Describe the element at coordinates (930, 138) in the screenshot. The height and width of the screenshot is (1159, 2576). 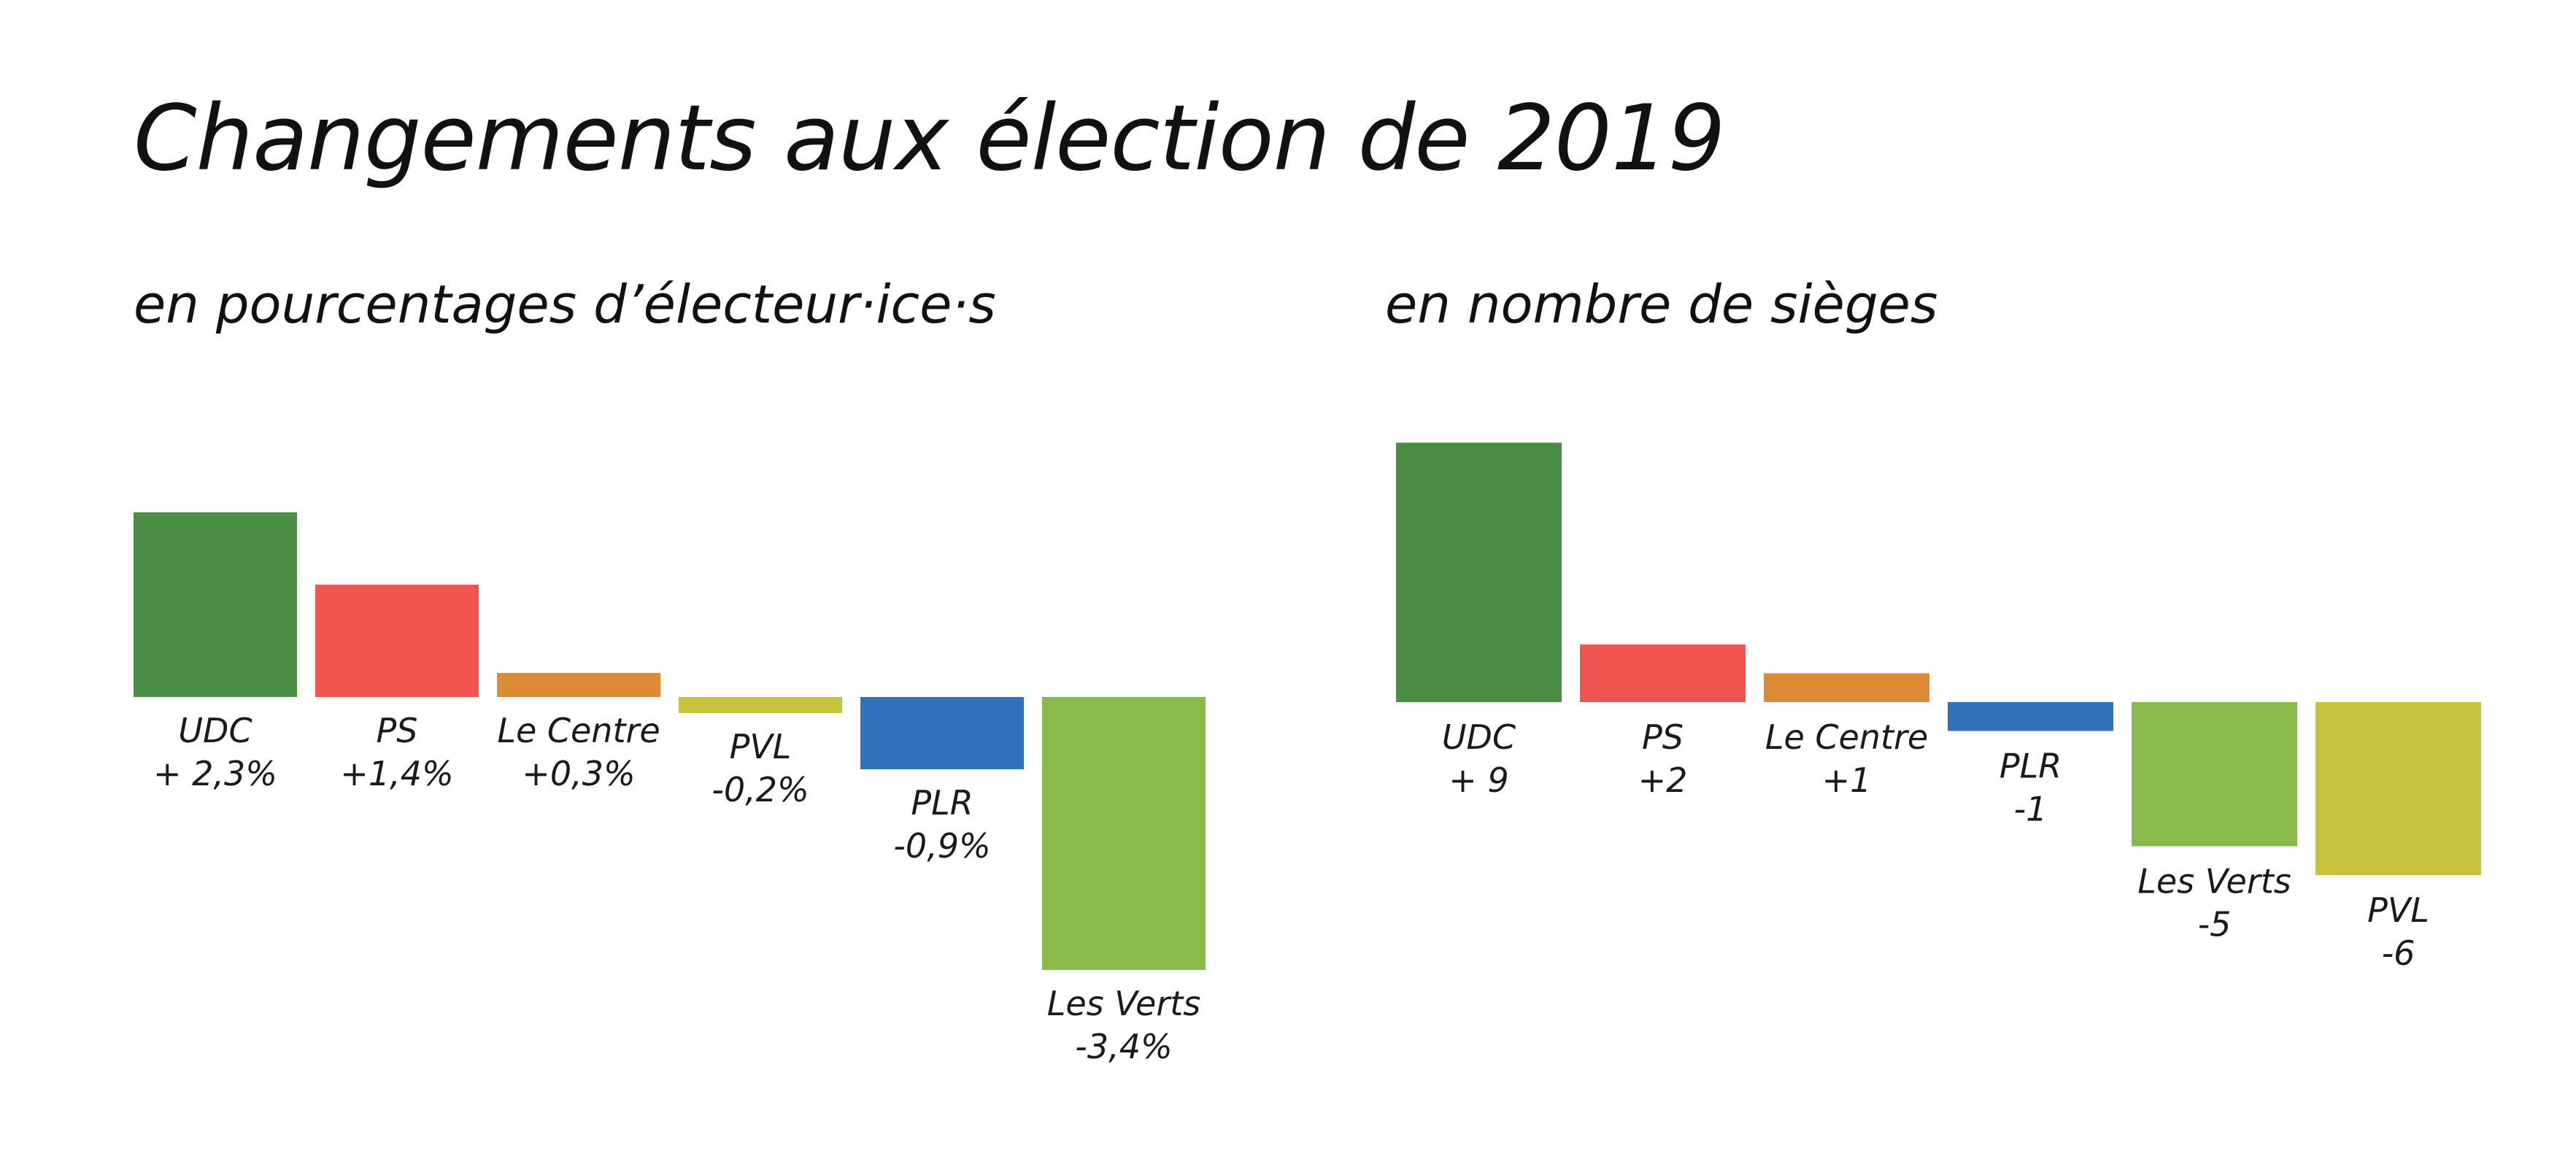
I see `chart-title: Changements aux élection de 2019` at that location.